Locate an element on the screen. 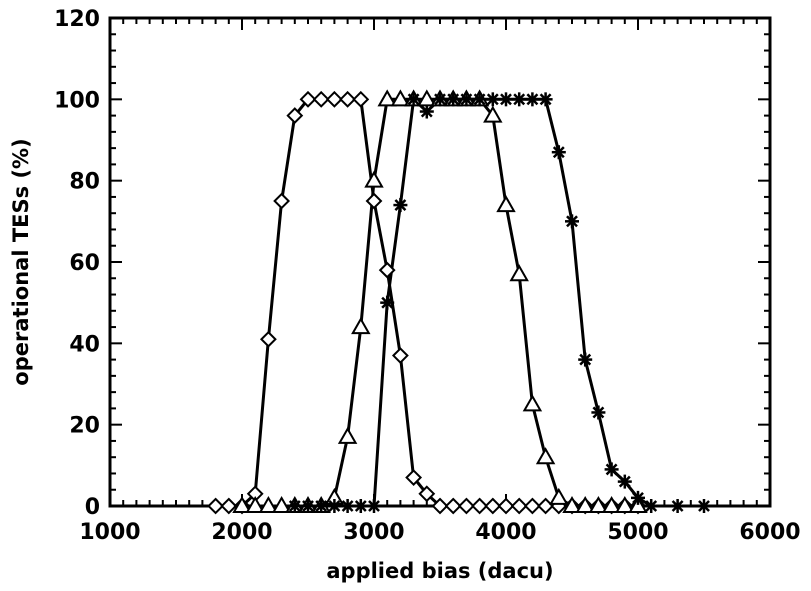 The image size is (811, 591). y-tick-label: 40 is located at coordinates (84, 344).